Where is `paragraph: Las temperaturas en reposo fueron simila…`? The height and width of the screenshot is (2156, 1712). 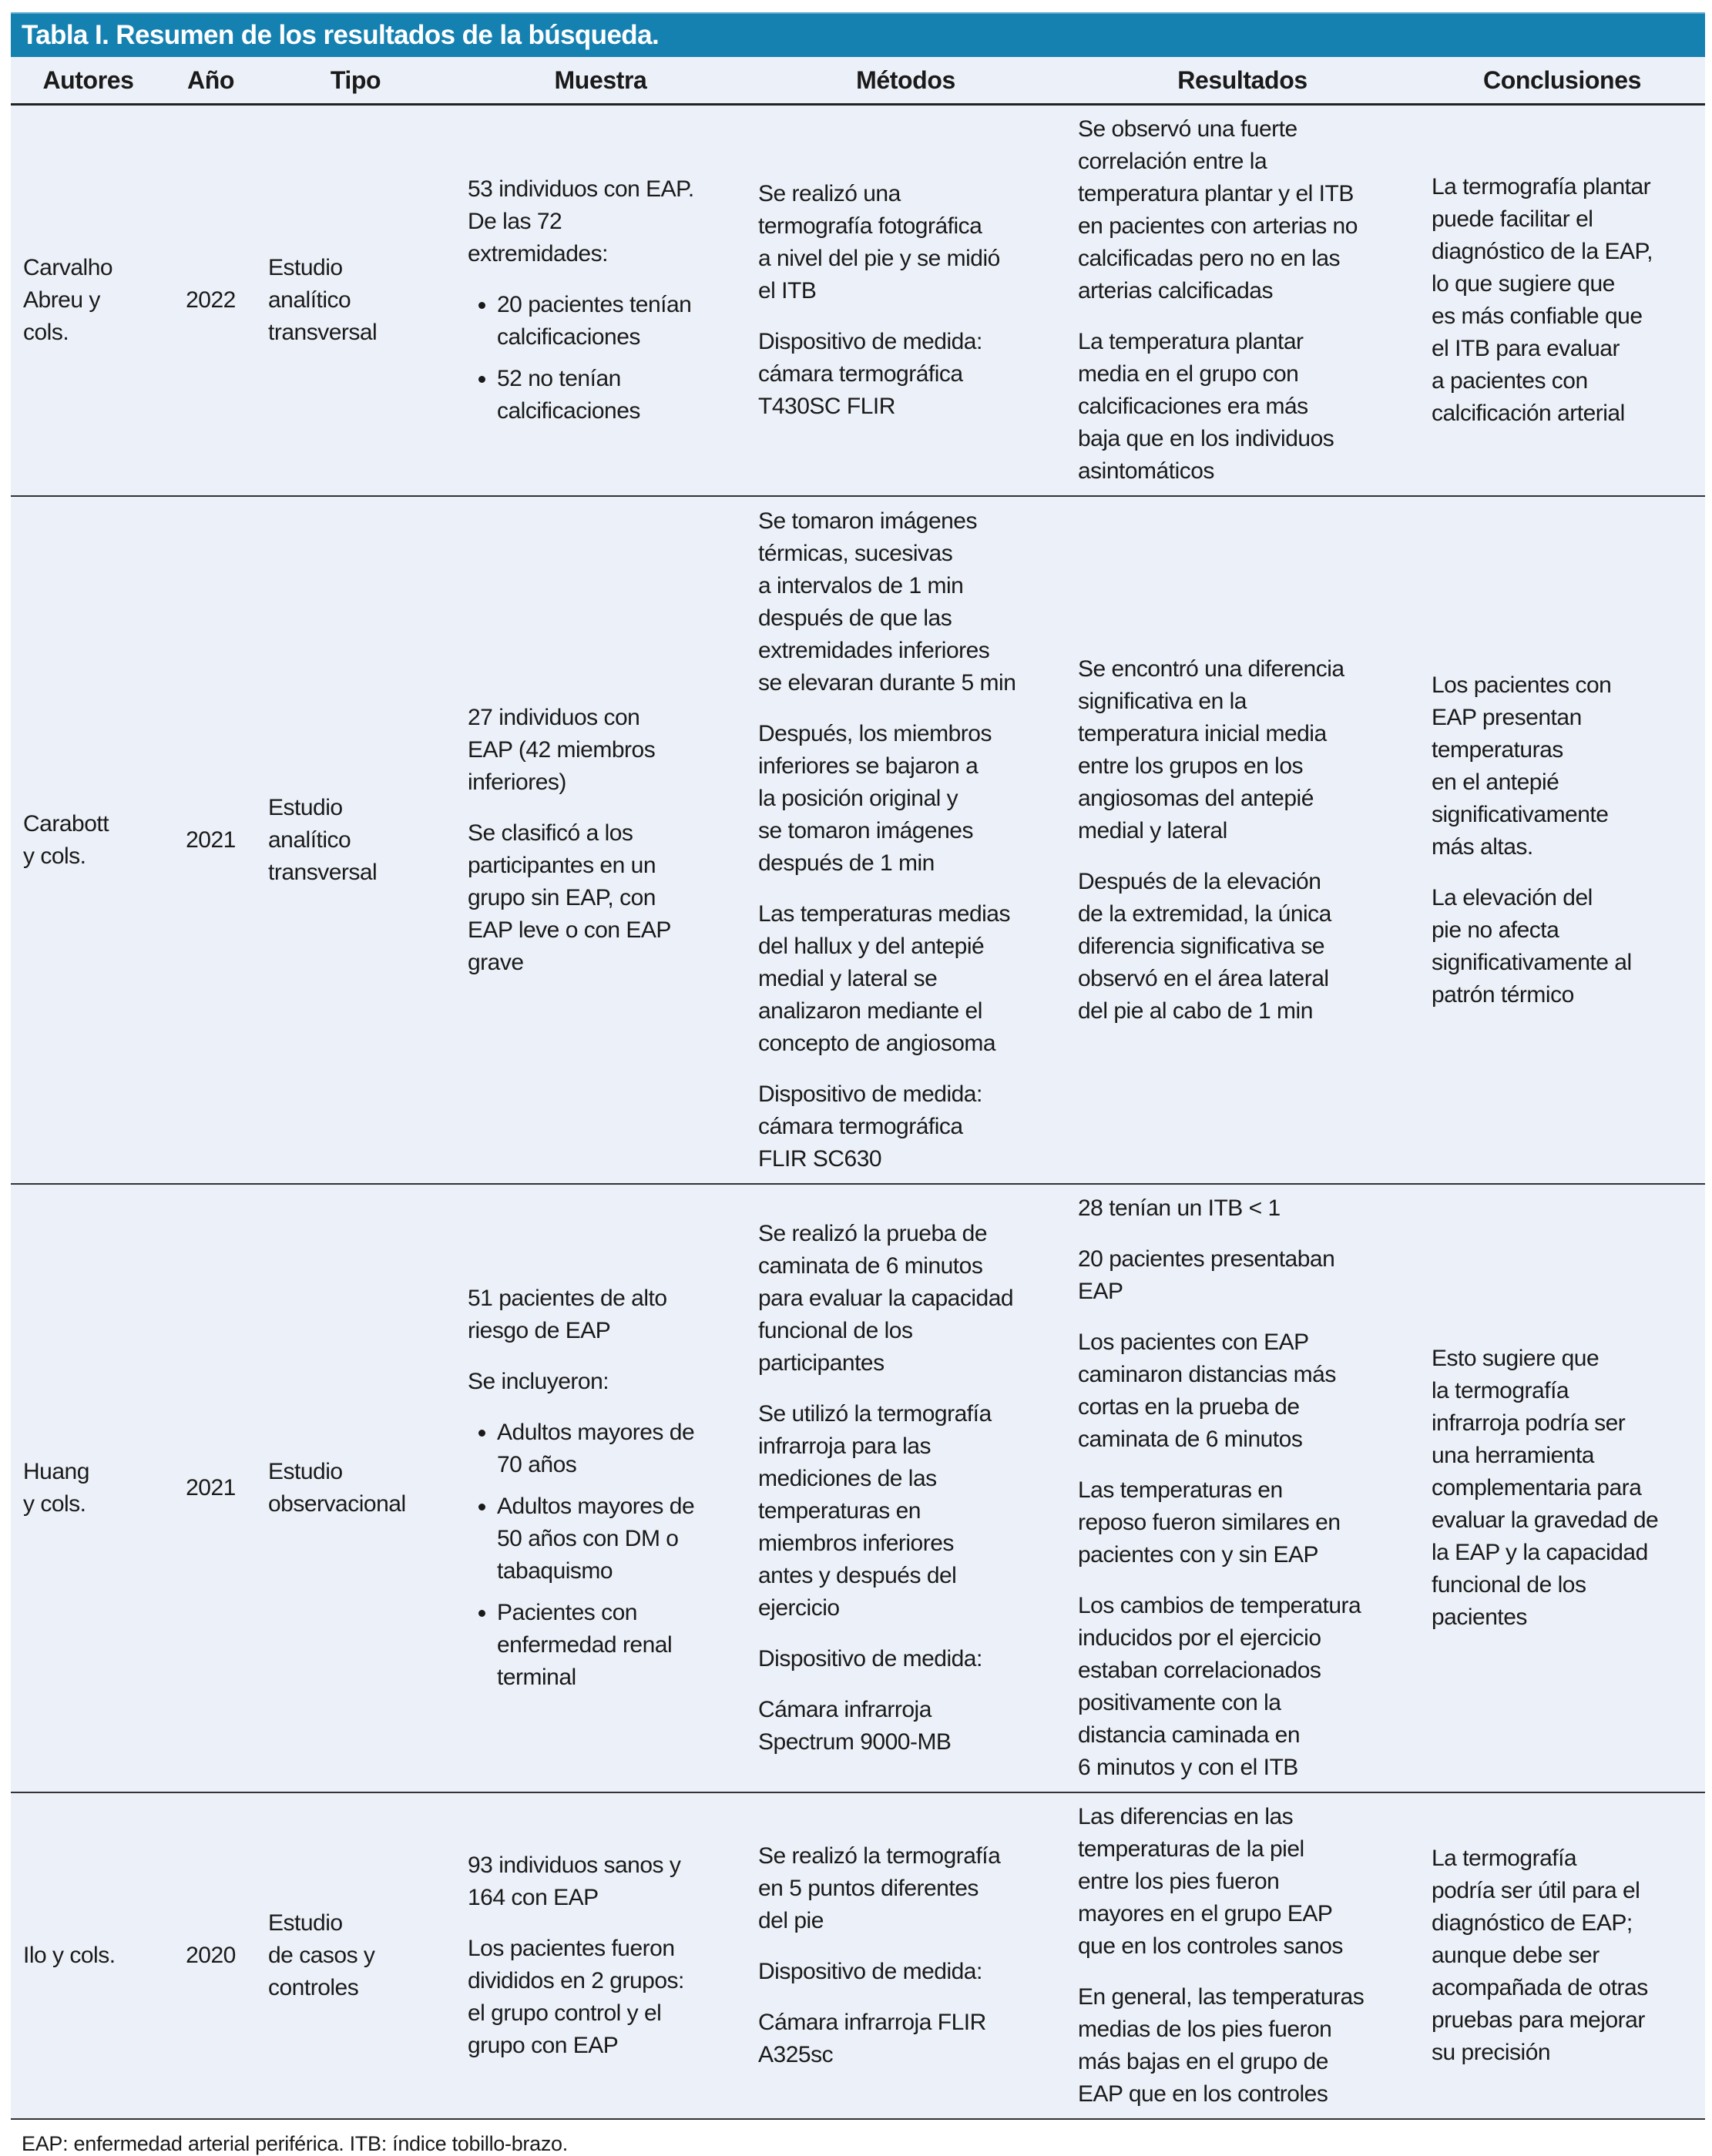 paragraph: Las temperaturas en reposo fueron simila… is located at coordinates (1209, 1522).